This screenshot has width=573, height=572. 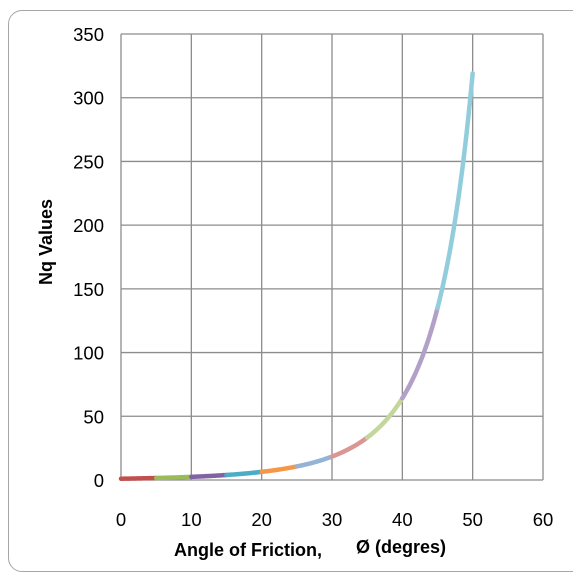 What do you see at coordinates (88, 34) in the screenshot?
I see `y-tick-label: 350` at bounding box center [88, 34].